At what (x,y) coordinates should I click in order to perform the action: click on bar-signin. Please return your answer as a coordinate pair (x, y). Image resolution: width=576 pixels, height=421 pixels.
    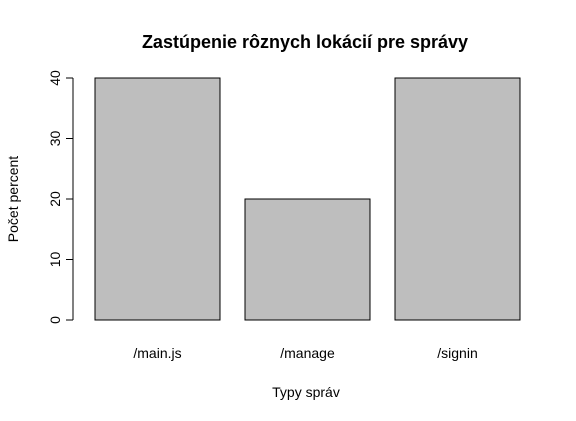
    Looking at the image, I should click on (457, 199).